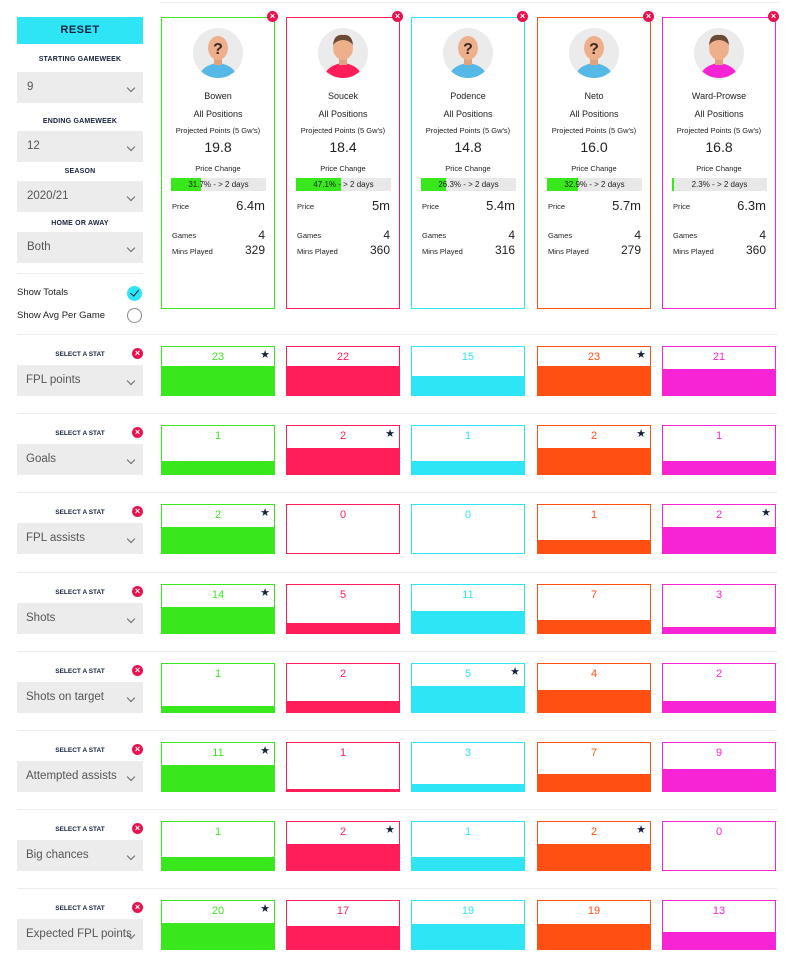  What do you see at coordinates (343, 371) in the screenshot?
I see `stat-value-card: 22` at bounding box center [343, 371].